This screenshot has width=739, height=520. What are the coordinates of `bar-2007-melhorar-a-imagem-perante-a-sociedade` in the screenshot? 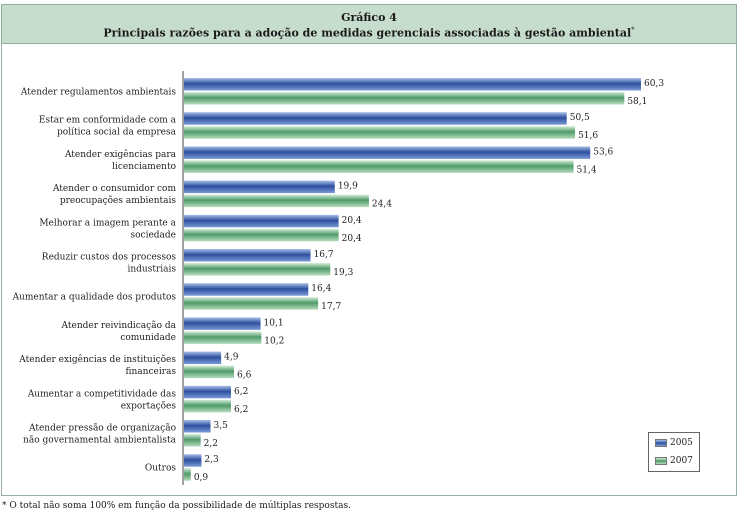 It's located at (261, 235).